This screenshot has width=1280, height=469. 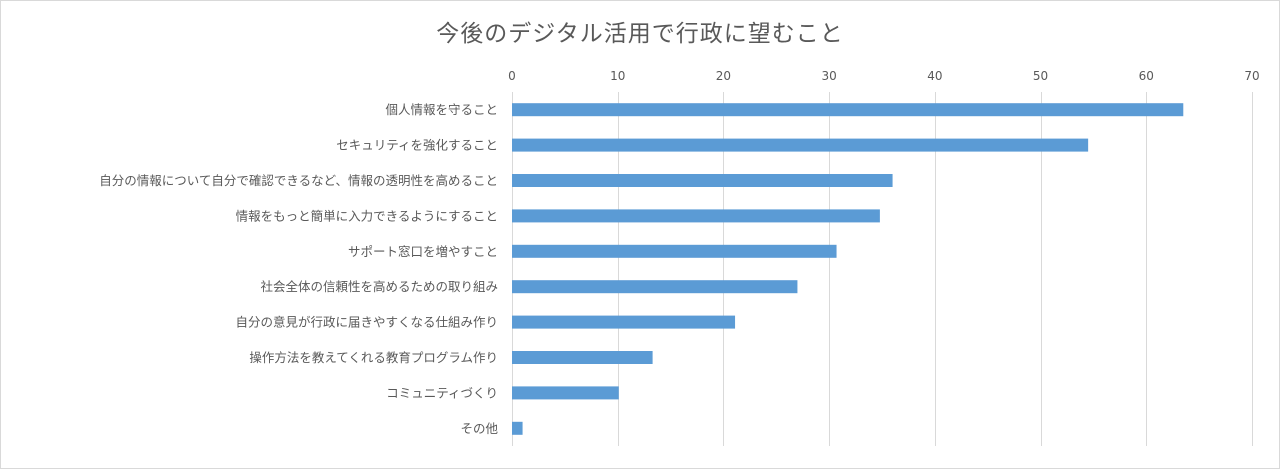 What do you see at coordinates (442, 392) in the screenshot?
I see `category-label: コミュニティづくり` at bounding box center [442, 392].